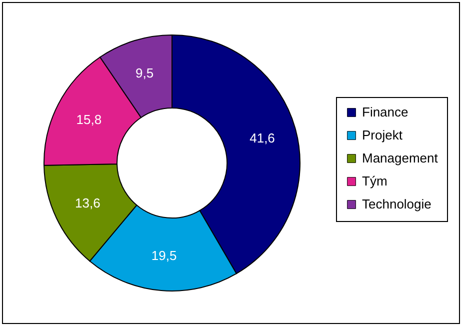 Image resolution: width=462 pixels, height=327 pixels. I want to click on data-label: 15,8, so click(89, 120).